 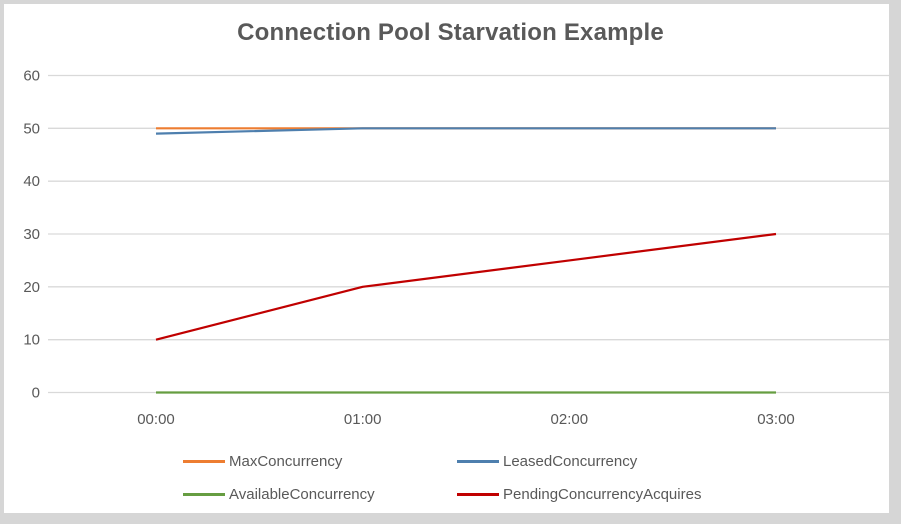 What do you see at coordinates (204, 494) in the screenshot?
I see `legend-swatch-availableconcurrency` at bounding box center [204, 494].